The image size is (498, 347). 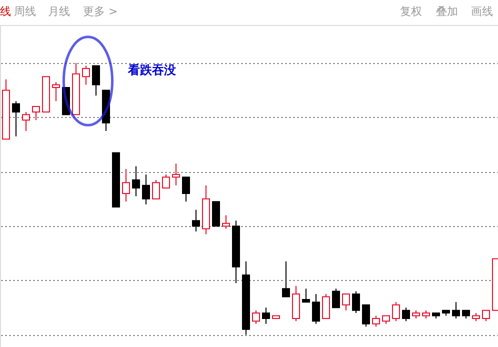 What do you see at coordinates (447, 11) in the screenshot?
I see `text: 叠加` at bounding box center [447, 11].